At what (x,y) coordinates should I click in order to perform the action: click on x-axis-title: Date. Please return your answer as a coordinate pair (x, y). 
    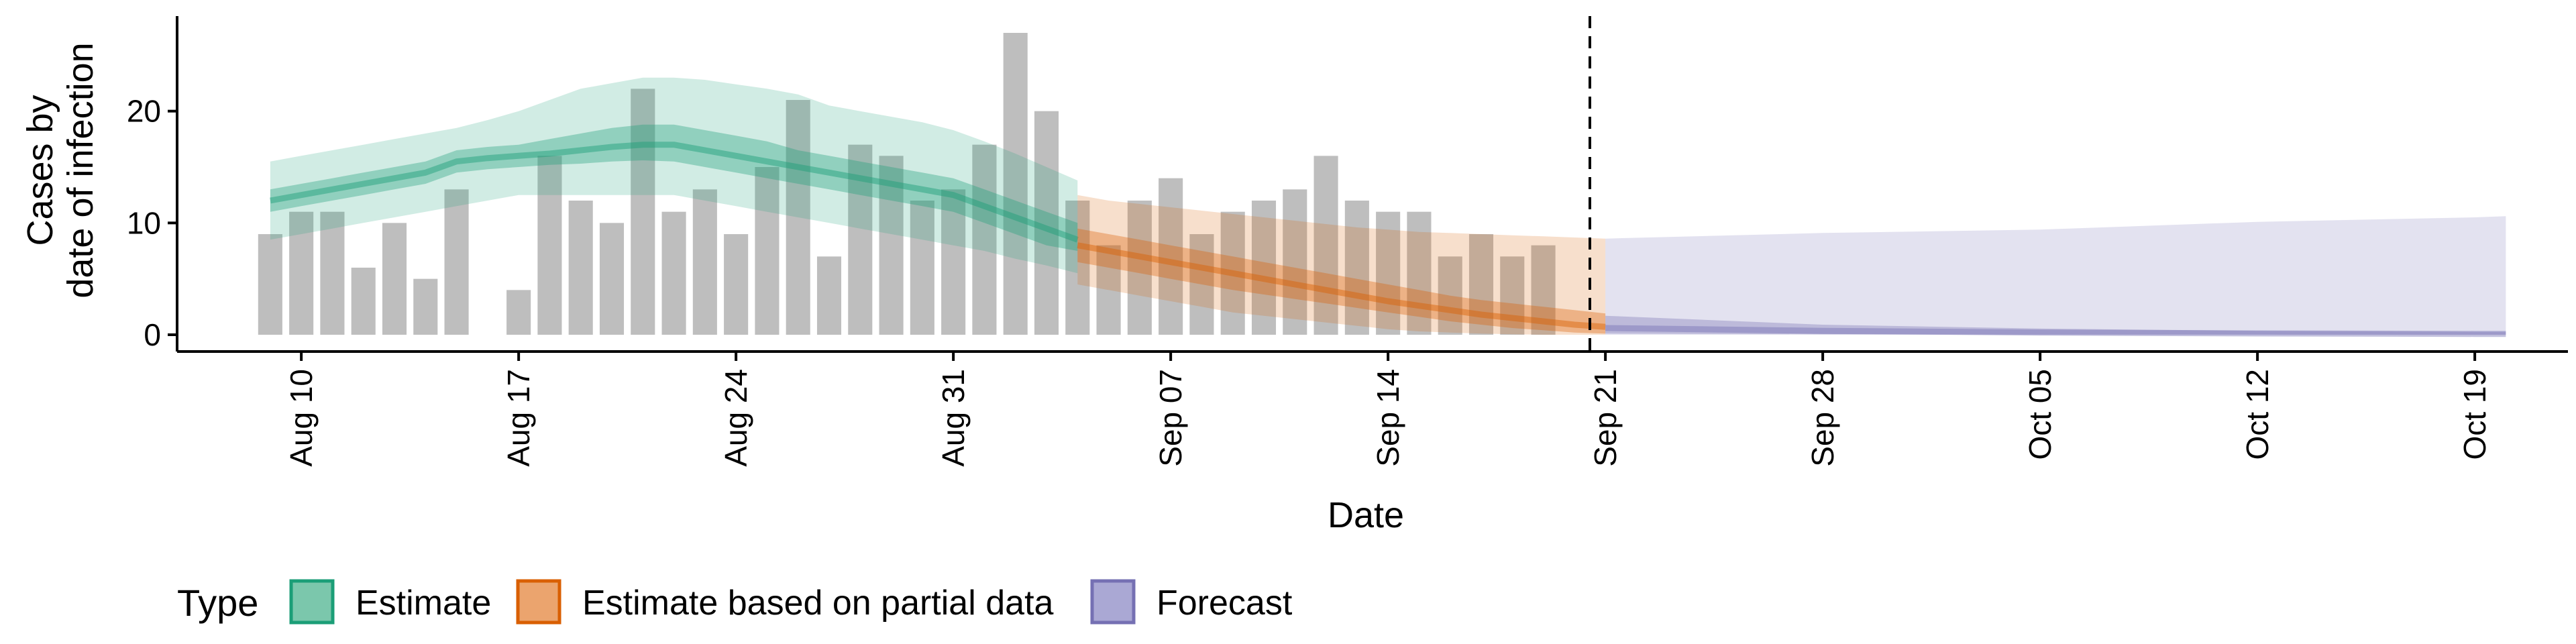
    Looking at the image, I should click on (1366, 515).